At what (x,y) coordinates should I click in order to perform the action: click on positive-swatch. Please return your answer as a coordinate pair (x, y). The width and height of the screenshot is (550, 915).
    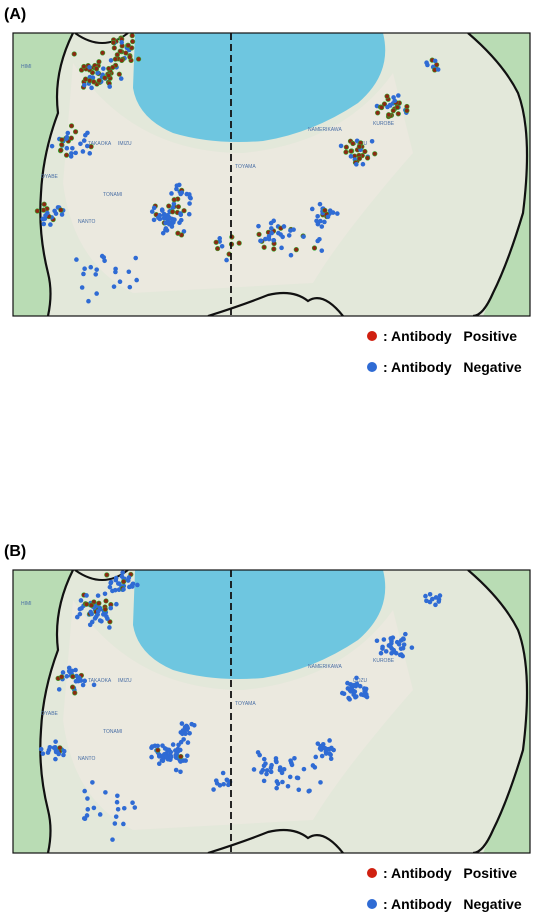
    Looking at the image, I should click on (372, 873).